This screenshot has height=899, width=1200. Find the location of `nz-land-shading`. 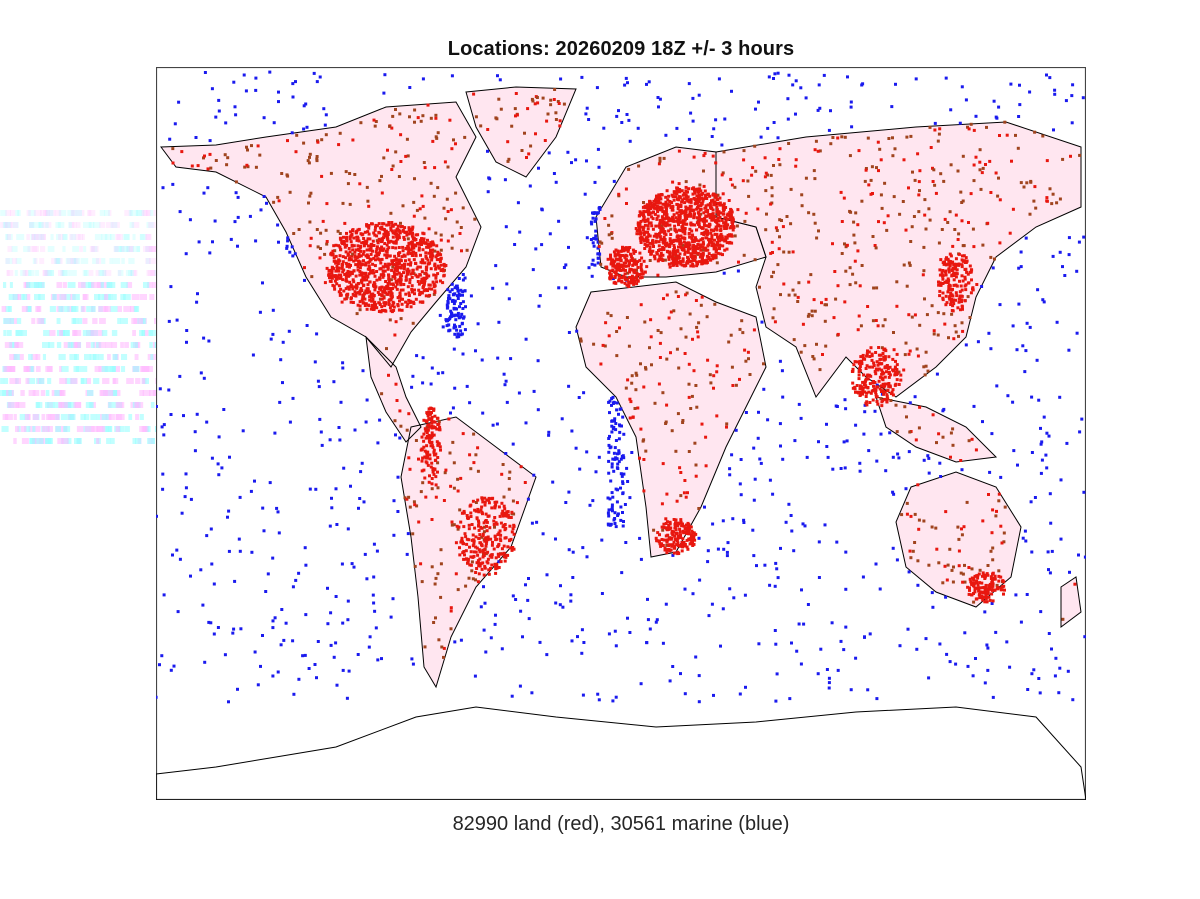

nz-land-shading is located at coordinates (1071, 602).